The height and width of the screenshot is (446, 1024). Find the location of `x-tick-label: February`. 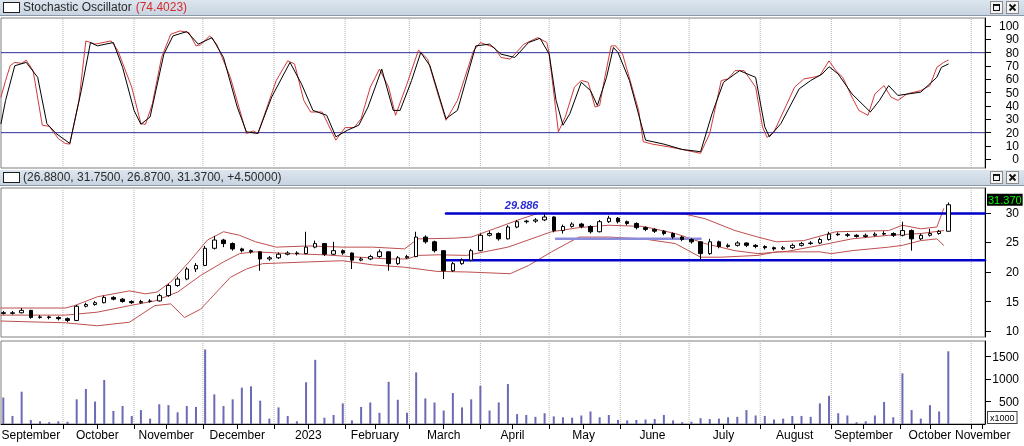

x-tick-label: February is located at coordinates (374, 435).